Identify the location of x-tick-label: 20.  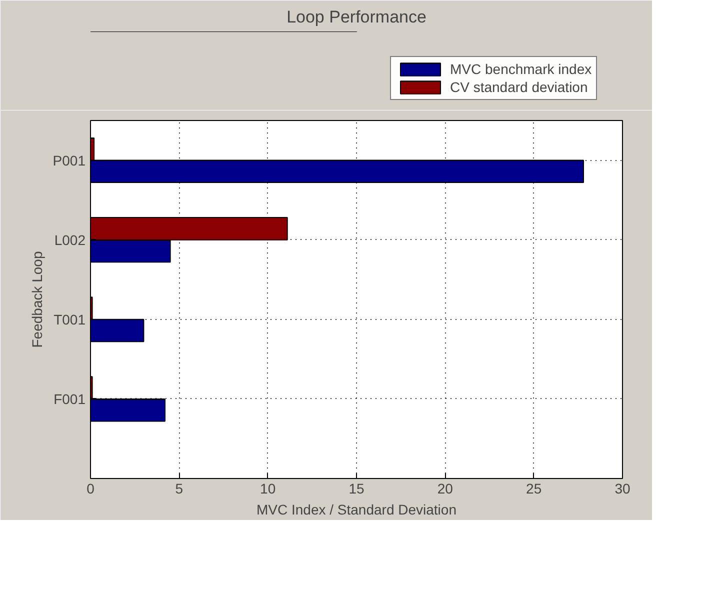
(445, 488).